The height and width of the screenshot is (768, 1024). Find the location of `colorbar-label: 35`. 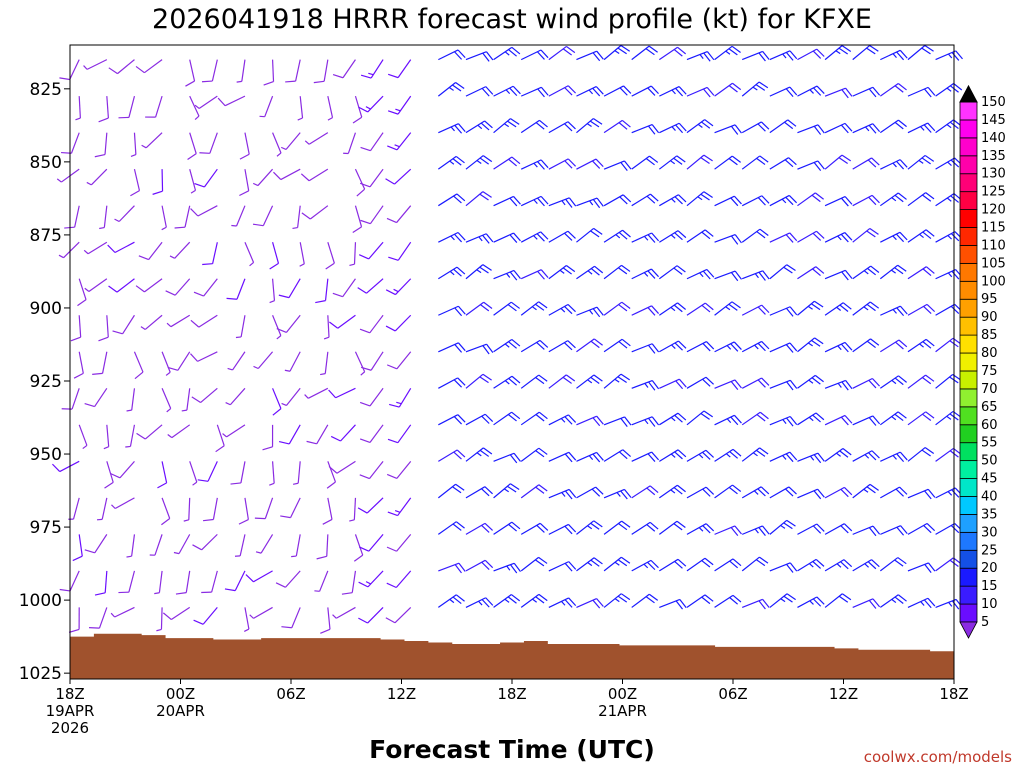

colorbar-label: 35 is located at coordinates (989, 514).